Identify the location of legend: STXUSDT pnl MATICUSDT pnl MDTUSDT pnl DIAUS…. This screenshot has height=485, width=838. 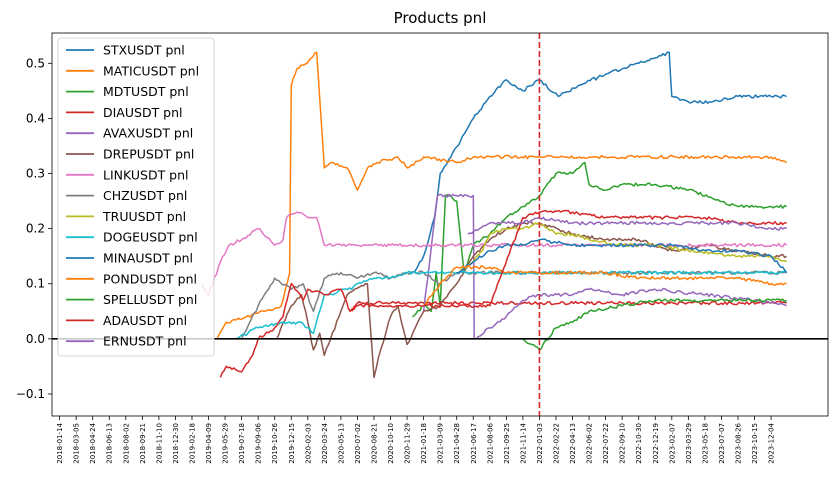
(136, 197).